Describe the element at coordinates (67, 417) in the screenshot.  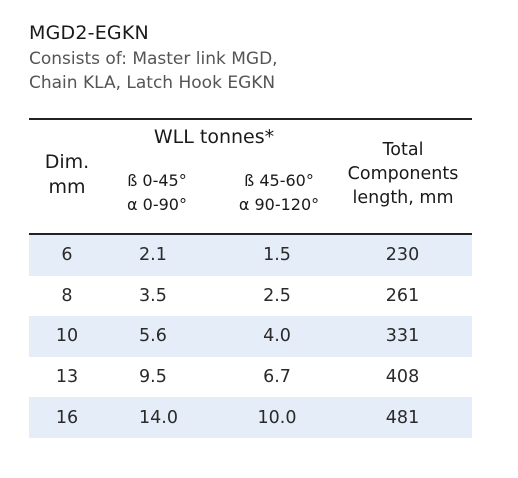
I see `cell-dim: 16` at that location.